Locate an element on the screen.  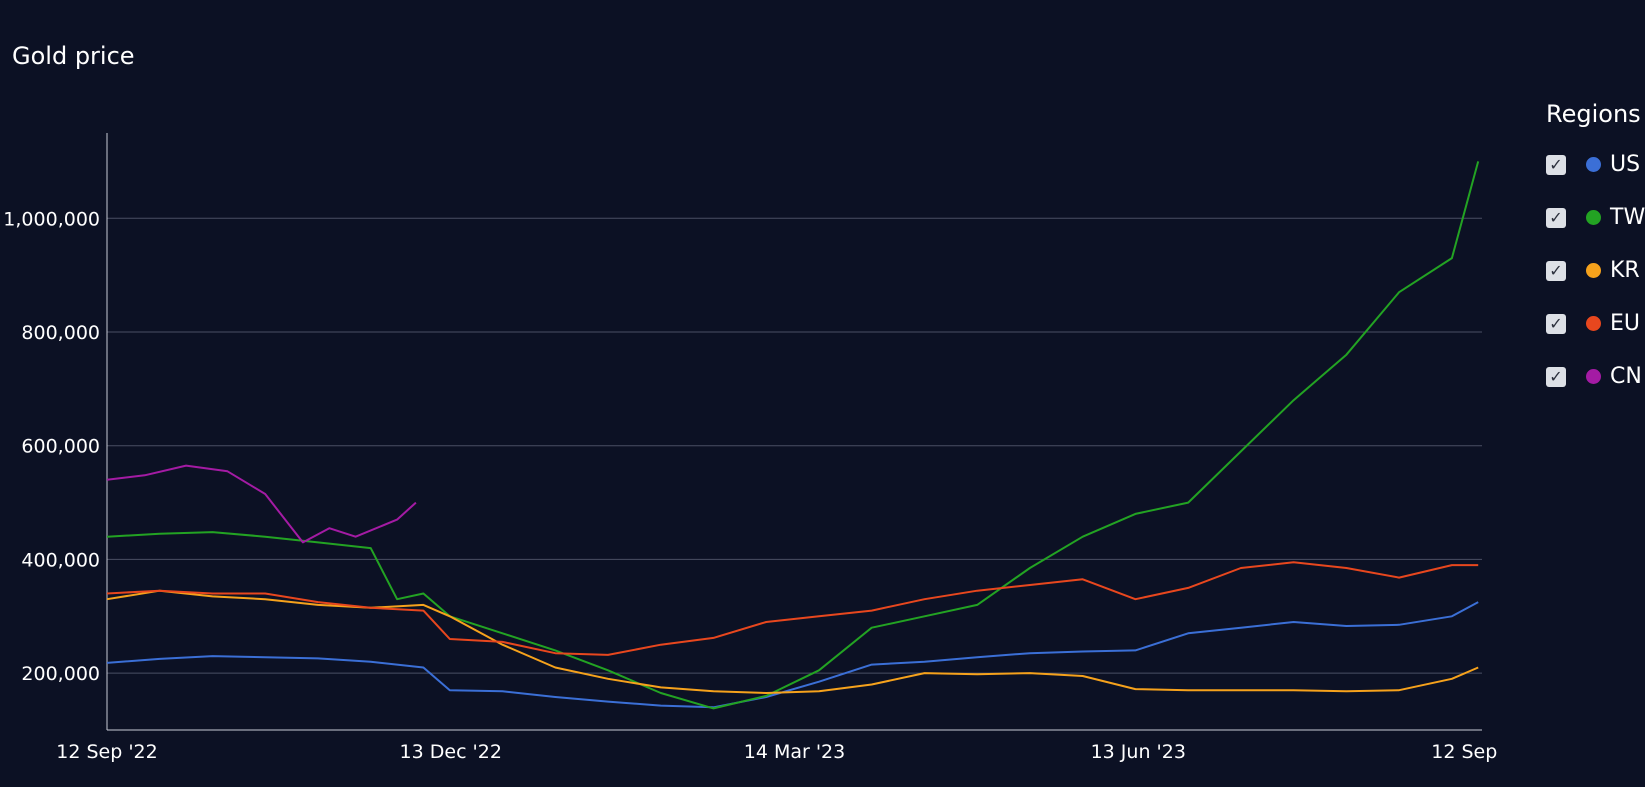
legend-title: Regions is located at coordinates (1593, 114).